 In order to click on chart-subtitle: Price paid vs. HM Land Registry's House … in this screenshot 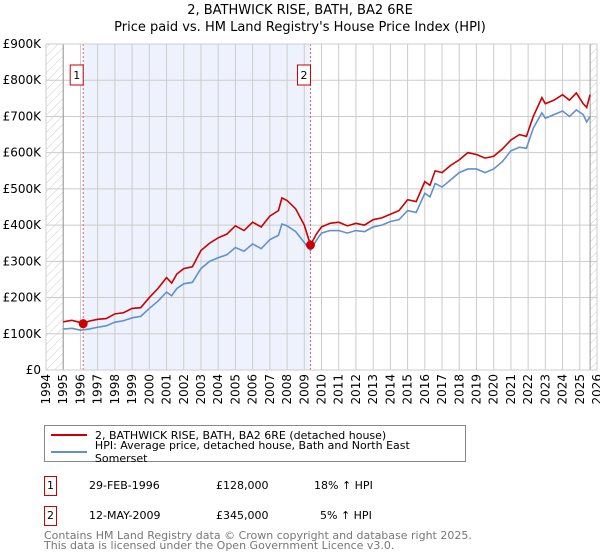, I will do `click(300, 27)`.